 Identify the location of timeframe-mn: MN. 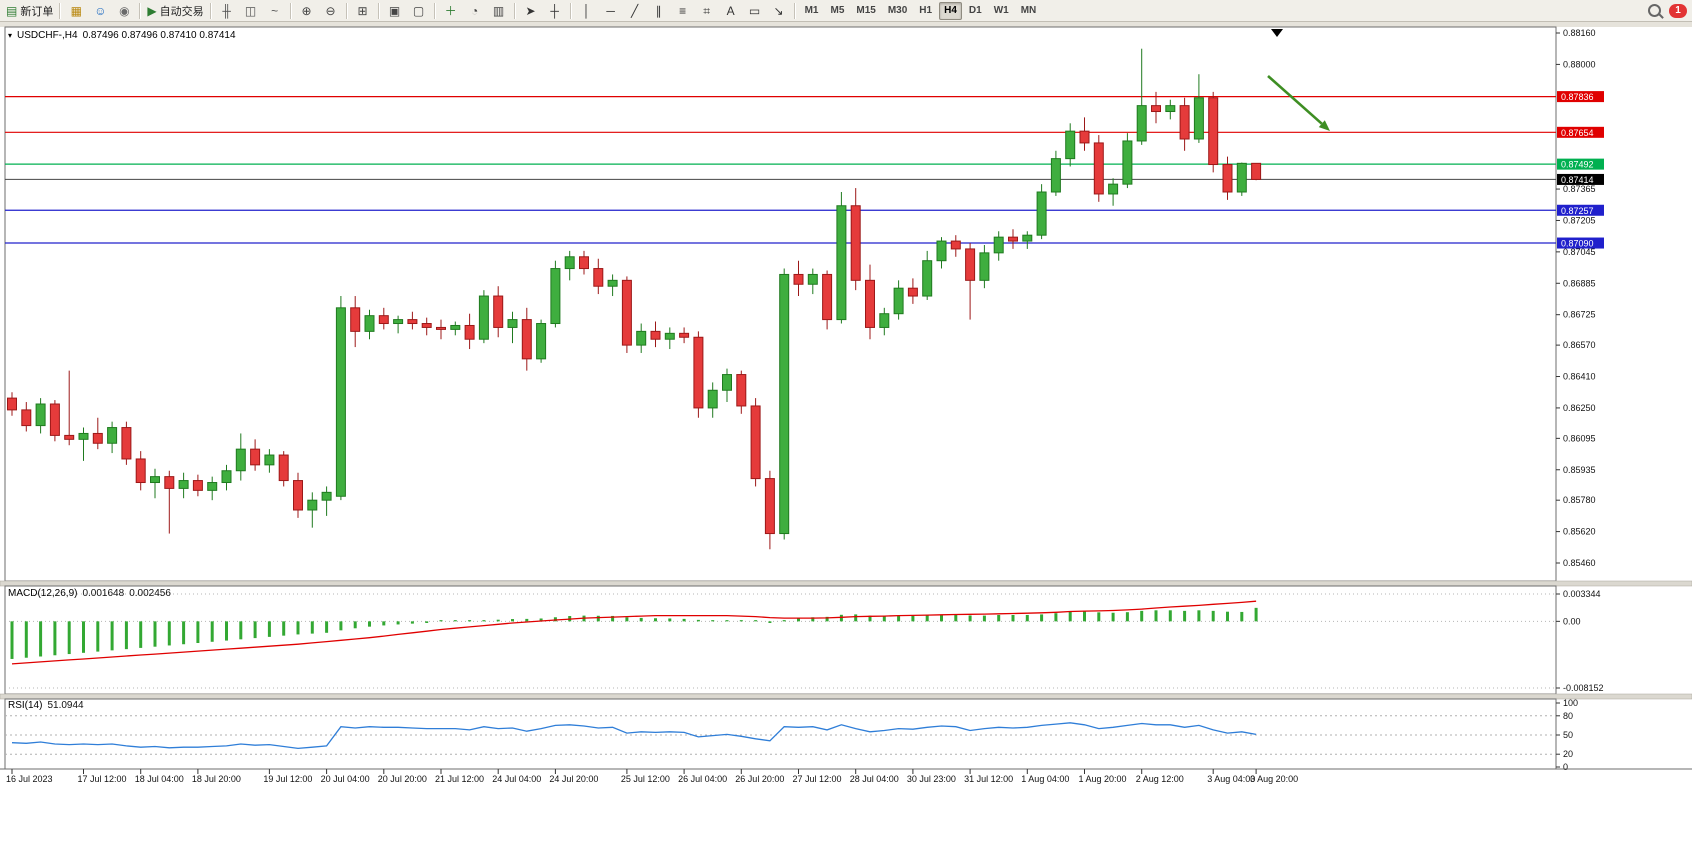
(1028, 10).